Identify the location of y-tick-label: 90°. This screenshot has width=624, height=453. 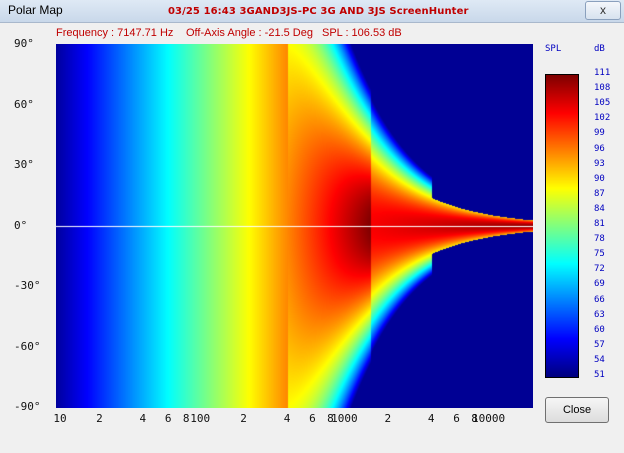
(24, 43).